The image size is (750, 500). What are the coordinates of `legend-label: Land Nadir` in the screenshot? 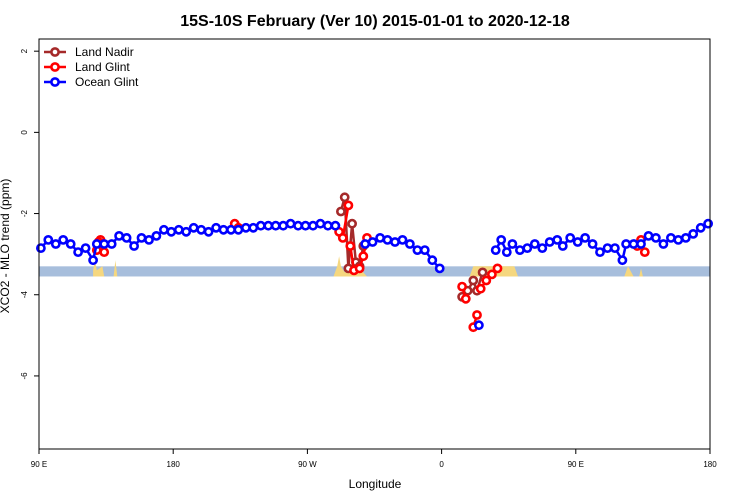 It's located at (104, 52).